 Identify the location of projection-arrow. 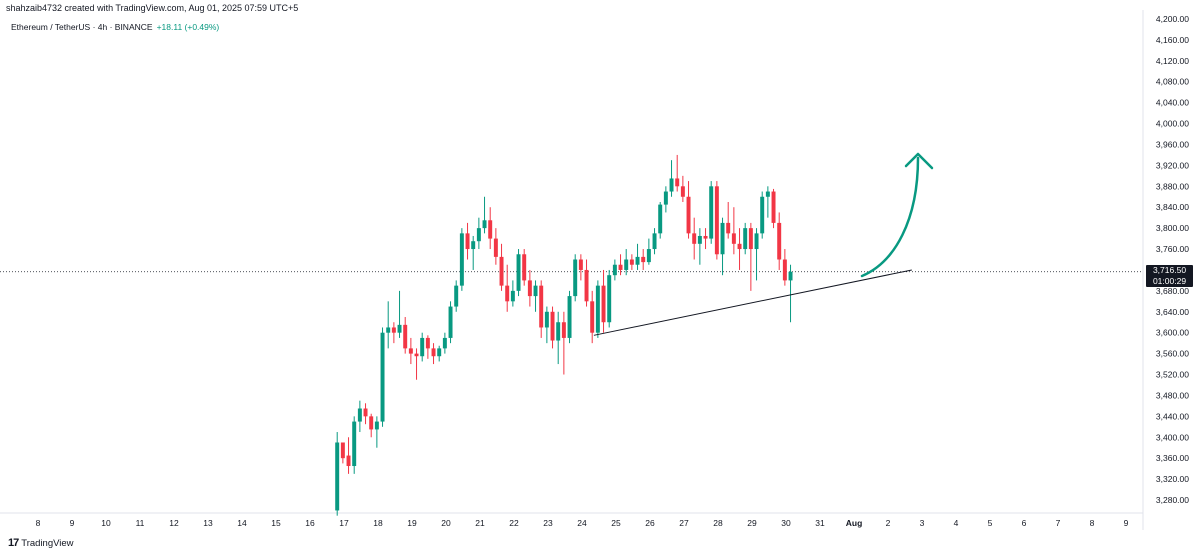
(890, 217).